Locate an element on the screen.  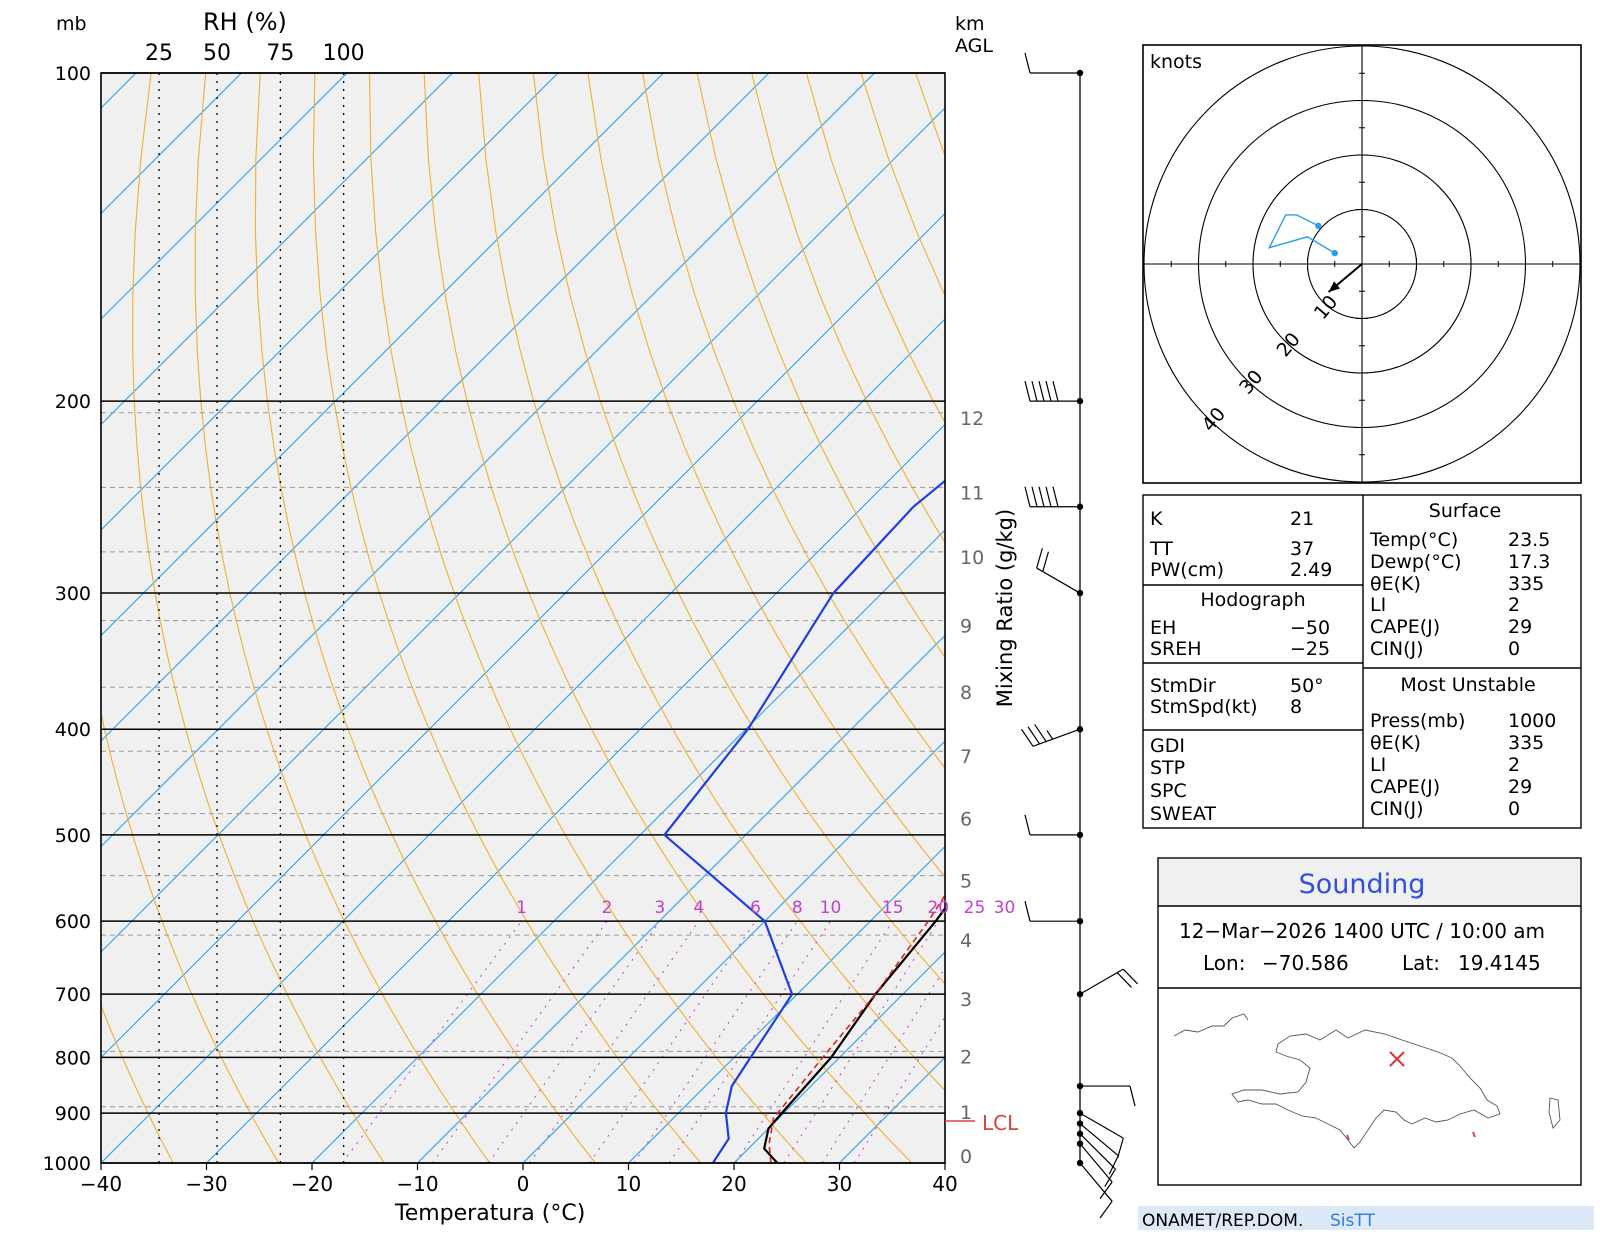
height-tick-label: 2 is located at coordinates (966, 1057).